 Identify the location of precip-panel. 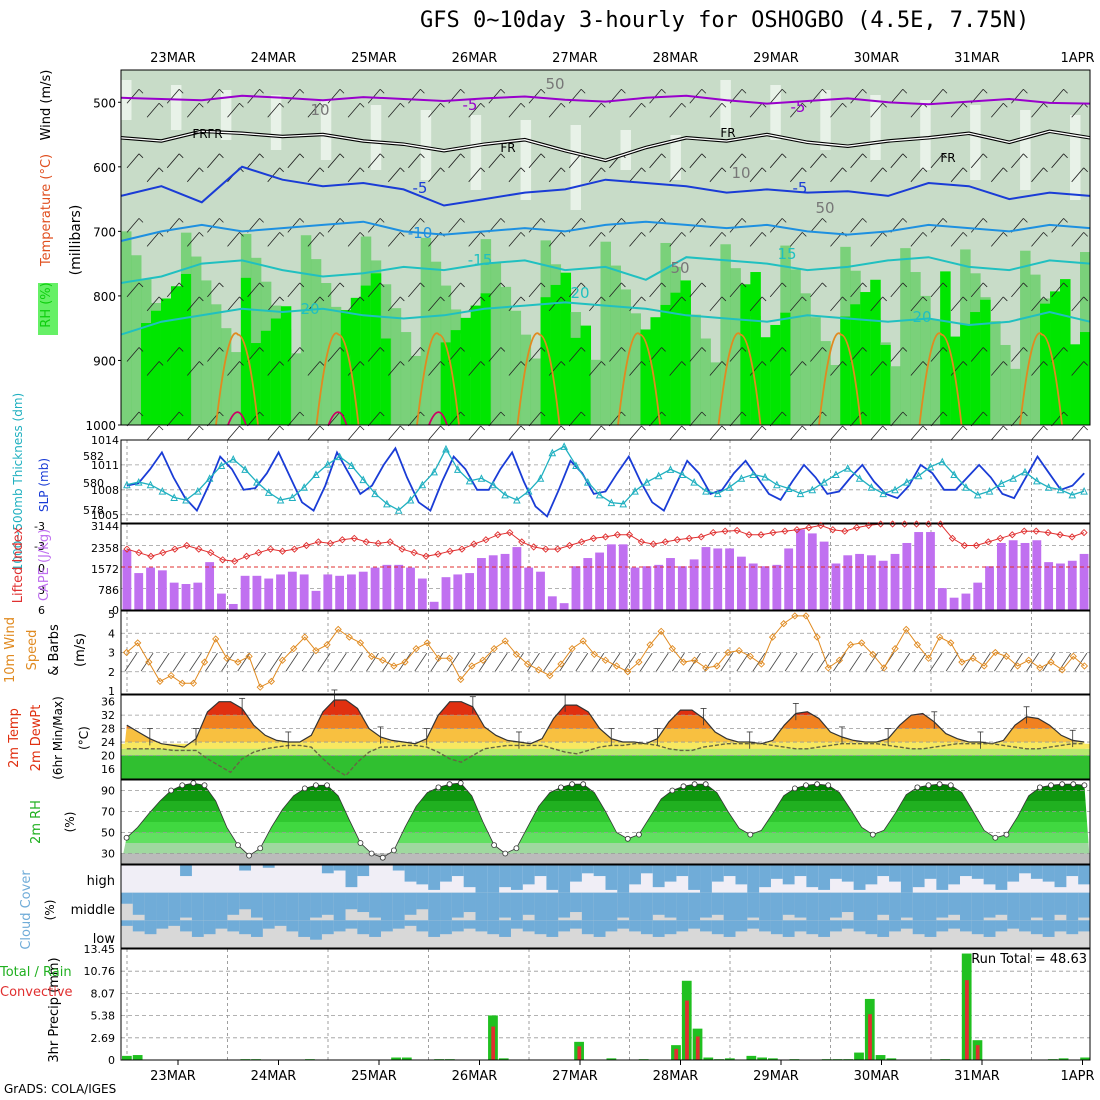
(605, 1004).